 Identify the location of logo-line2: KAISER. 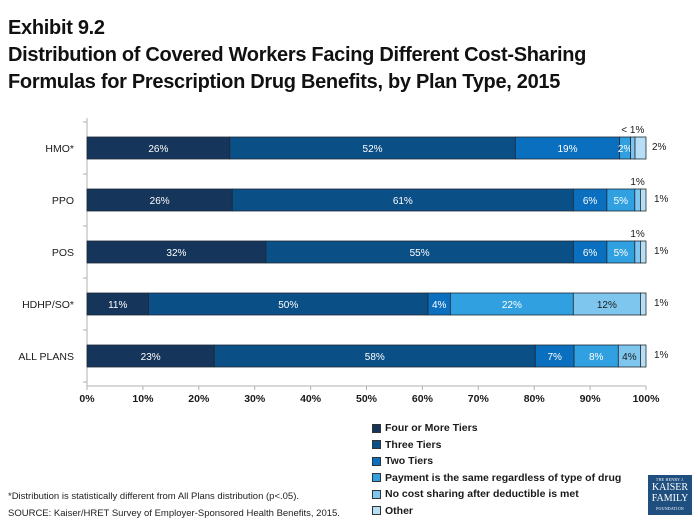
(670, 487).